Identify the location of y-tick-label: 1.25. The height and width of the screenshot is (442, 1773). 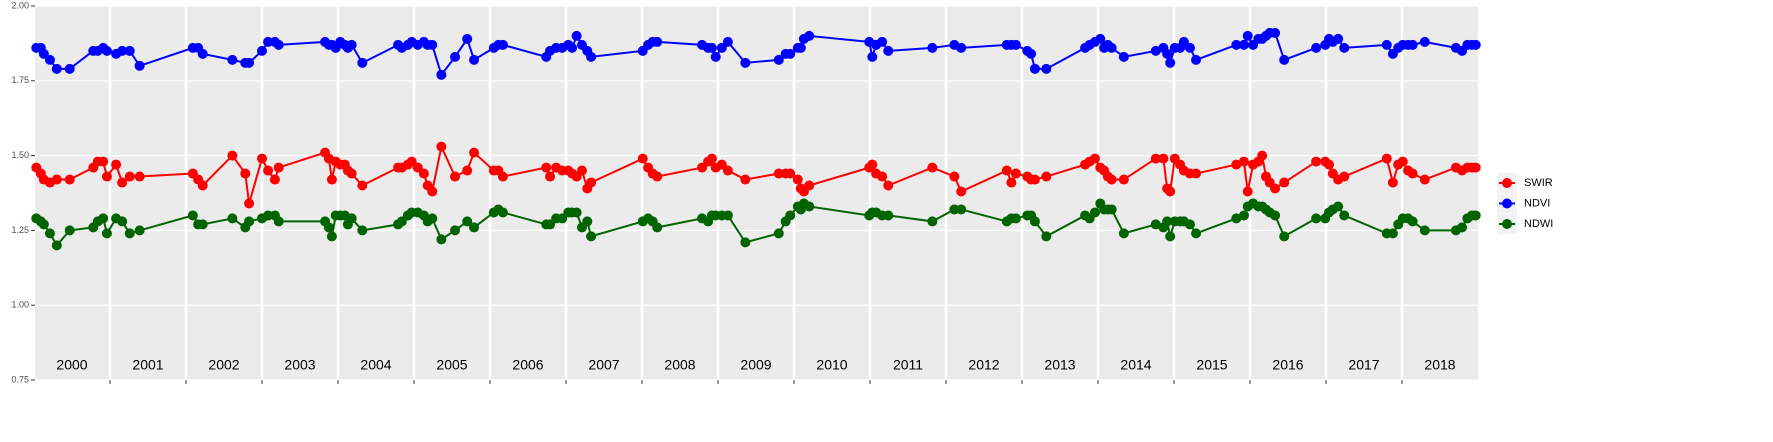
(20, 230).